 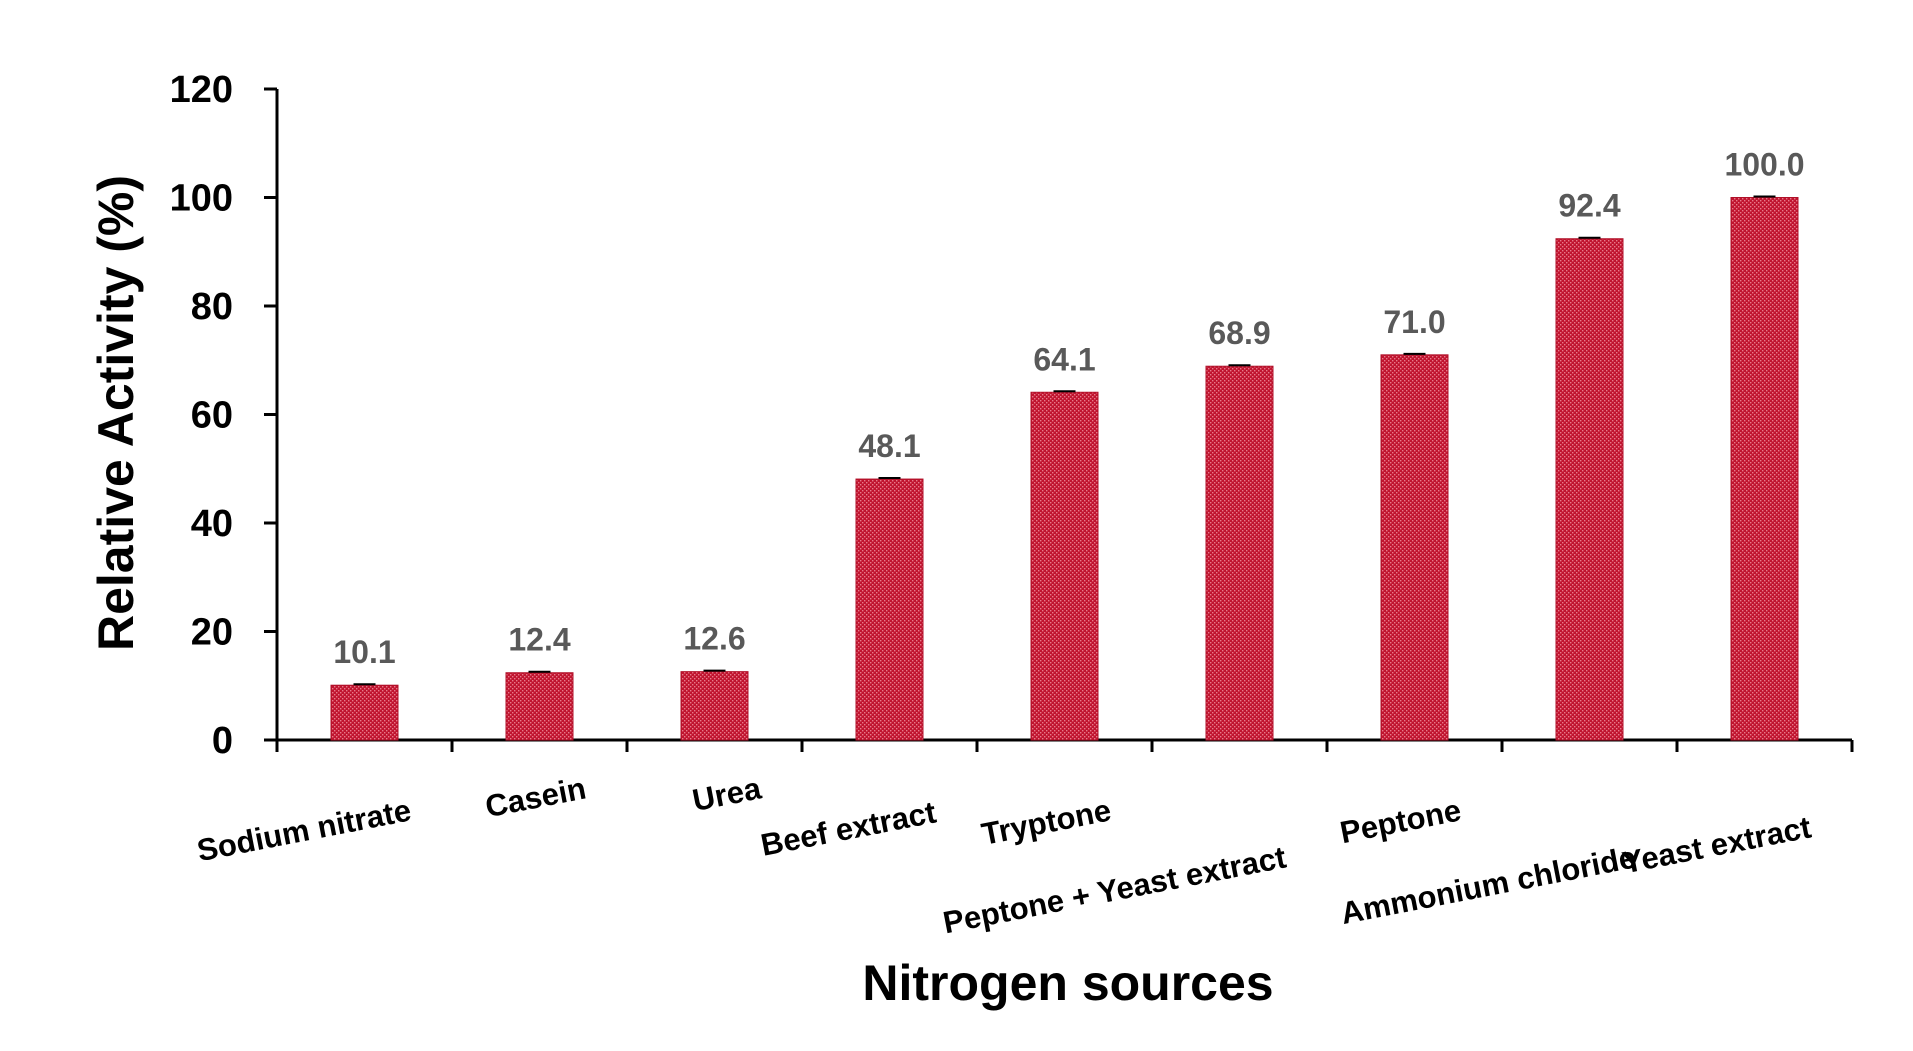 What do you see at coordinates (212, 307) in the screenshot?
I see `y-tick-label: 80` at bounding box center [212, 307].